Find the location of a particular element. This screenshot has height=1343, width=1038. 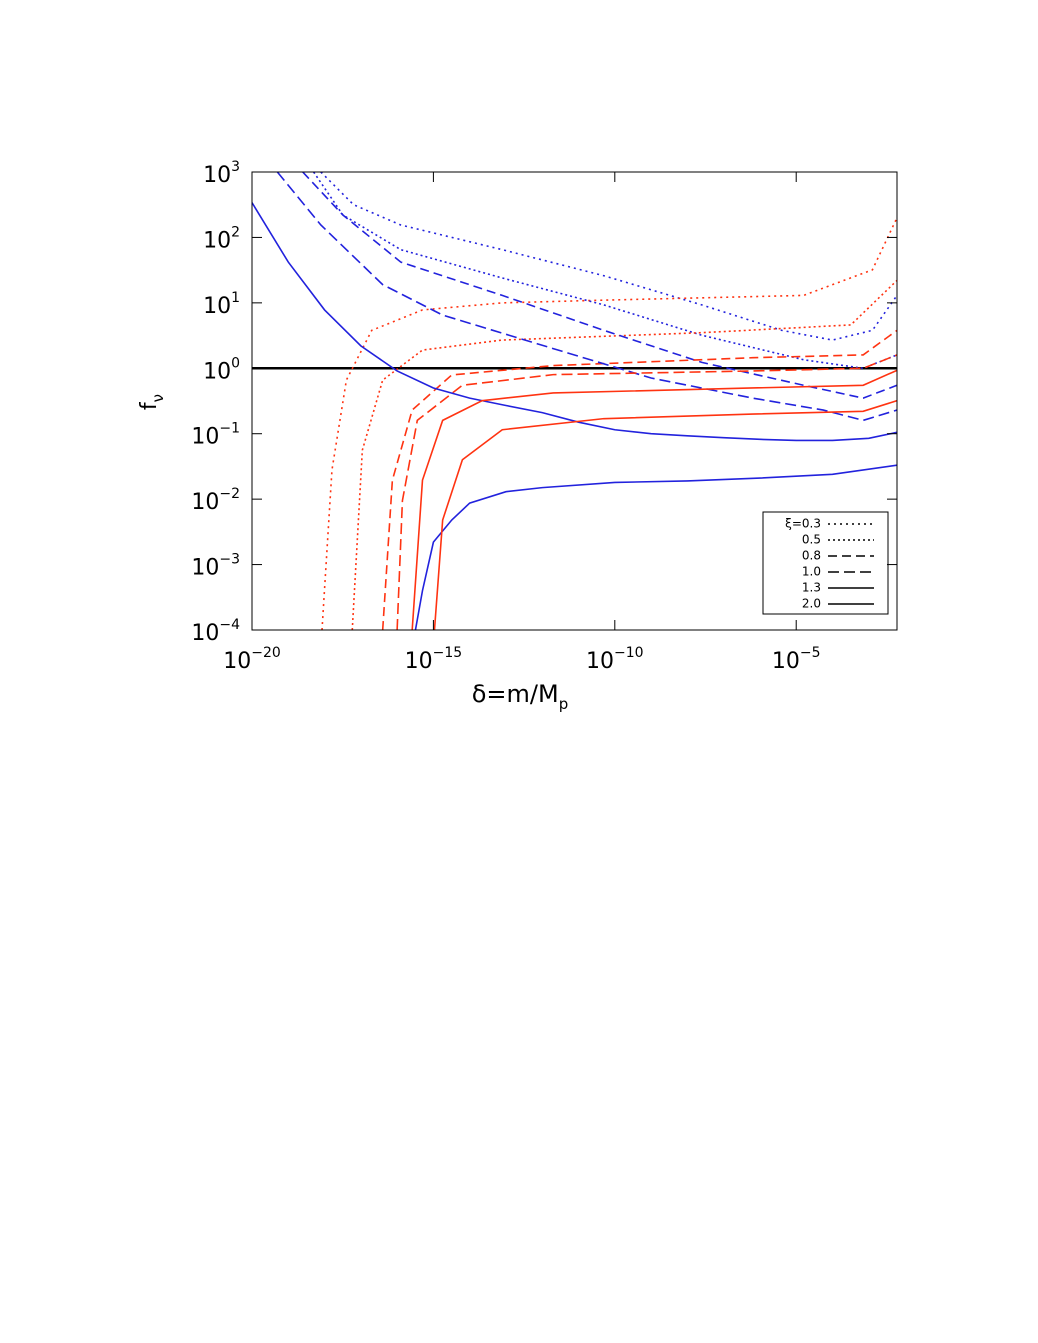

y-tick-label: 10³ is located at coordinates (221, 173).